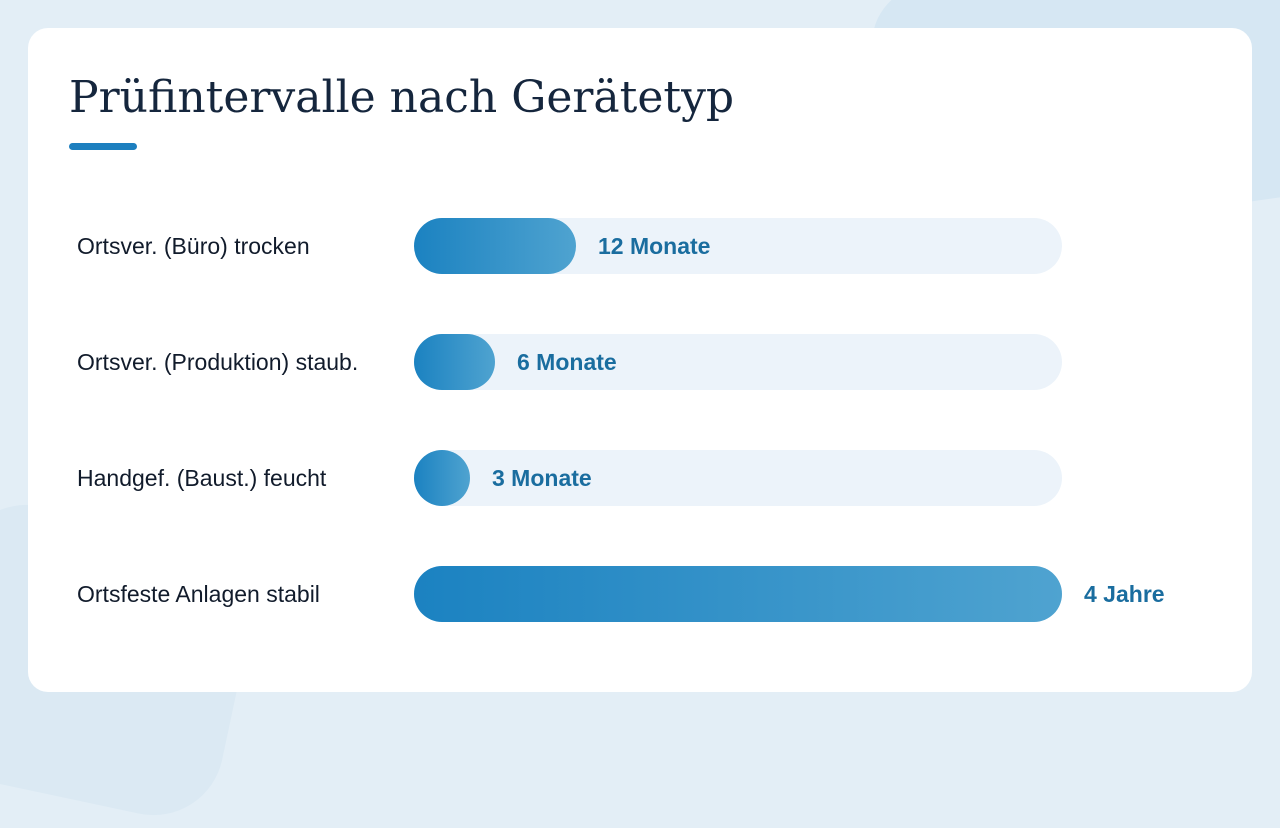 The image size is (1280, 828). What do you see at coordinates (1124, 594) in the screenshot?
I see `value-label: 4 Jahre` at bounding box center [1124, 594].